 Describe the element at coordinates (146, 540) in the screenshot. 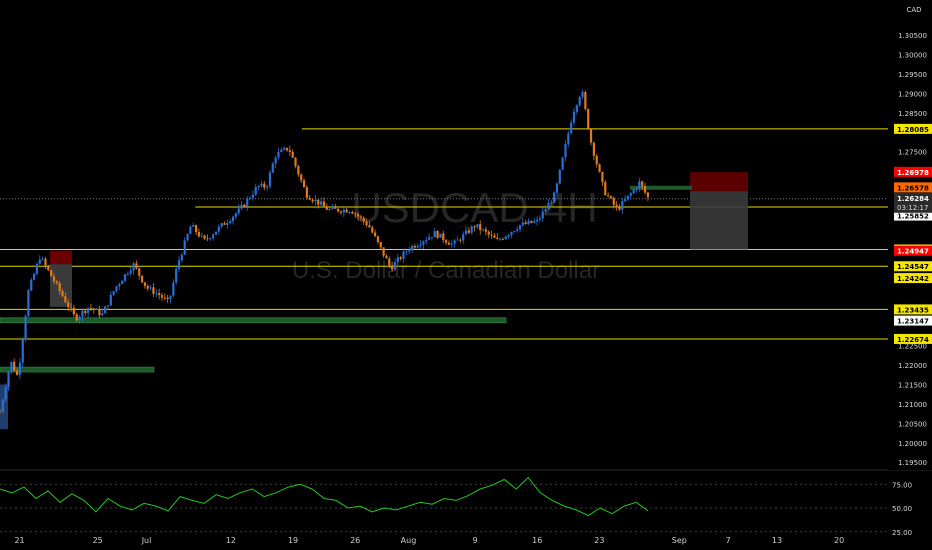

I see `time-tick-2: Jul` at that location.